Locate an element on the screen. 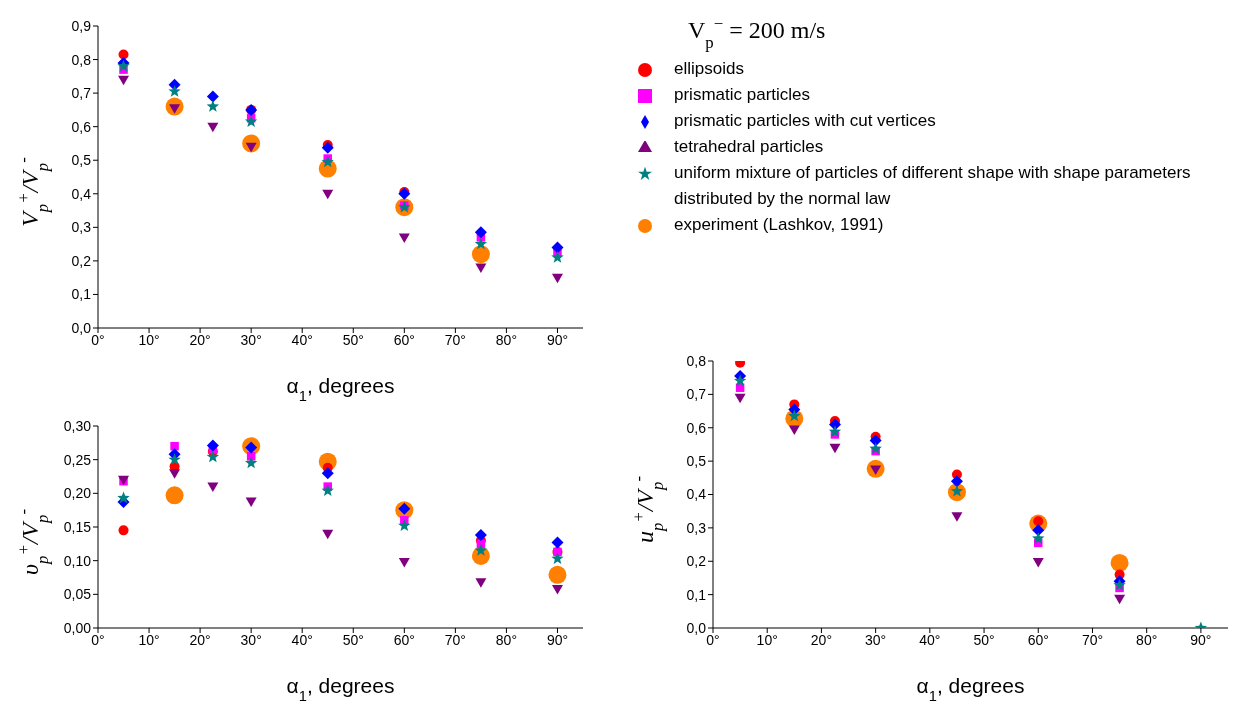  legend-label: experiment (Lashkov, 1991) is located at coordinates (779, 225).